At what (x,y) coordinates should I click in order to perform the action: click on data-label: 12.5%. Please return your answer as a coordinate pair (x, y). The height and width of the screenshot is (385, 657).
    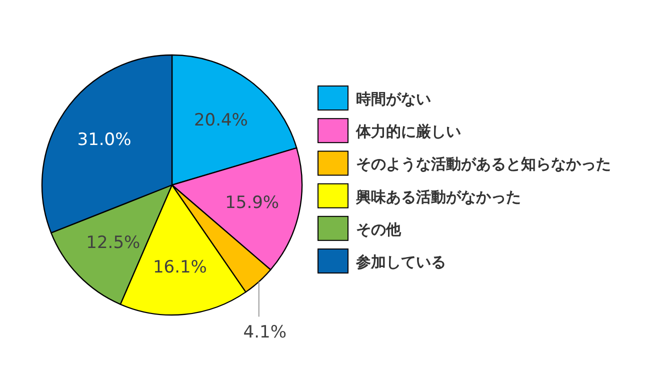
    Looking at the image, I should click on (113, 242).